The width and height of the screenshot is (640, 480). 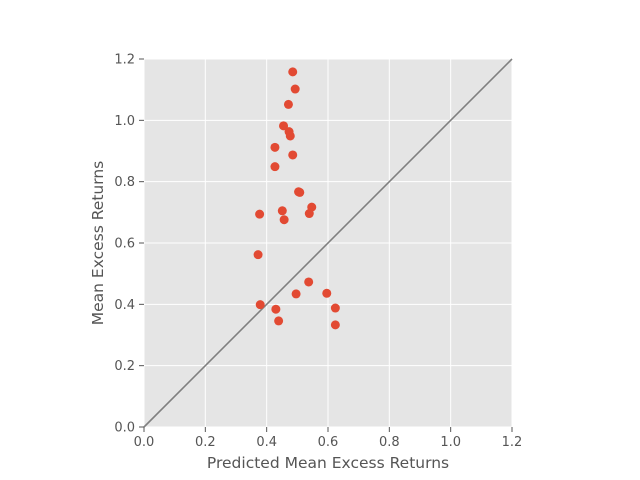 I want to click on x-tick-label: 1.2, so click(x=512, y=442).